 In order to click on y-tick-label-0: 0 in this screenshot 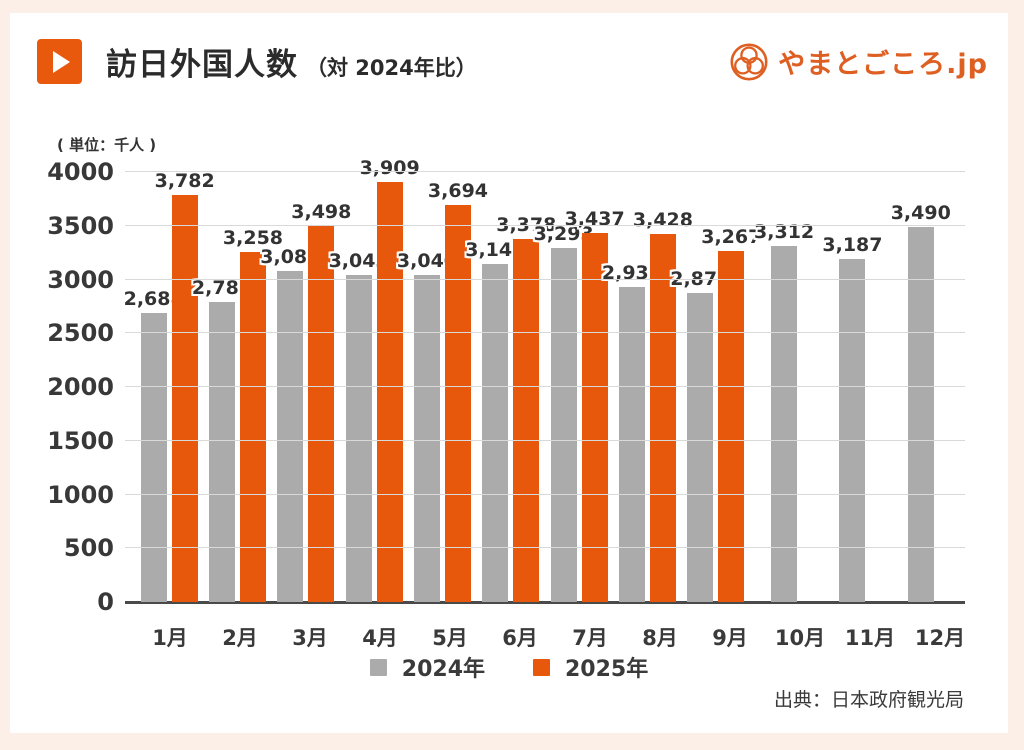, I will do `click(105, 602)`.